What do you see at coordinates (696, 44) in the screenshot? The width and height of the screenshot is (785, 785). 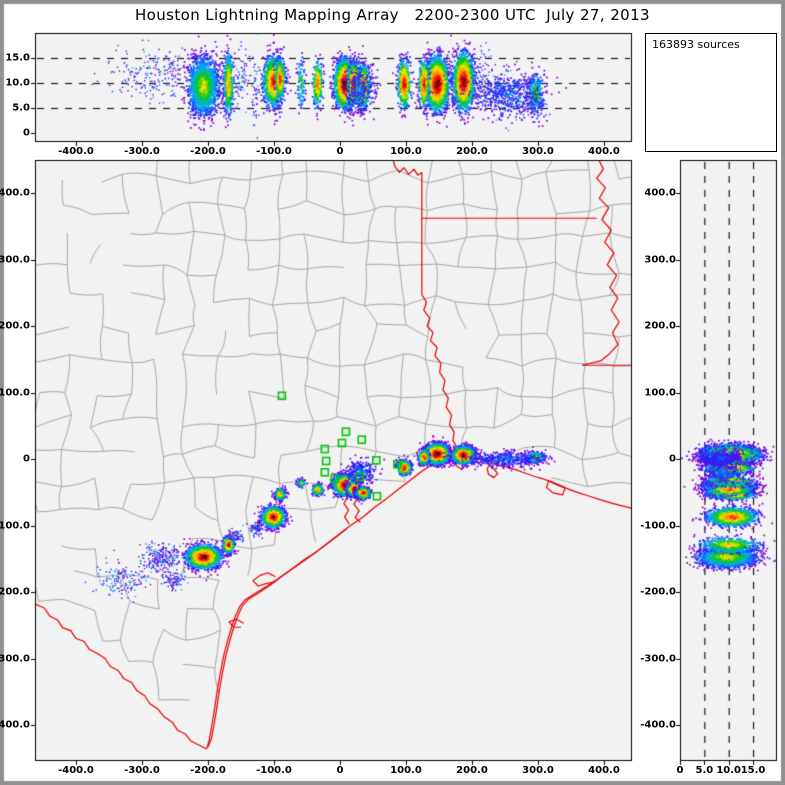 I see `source-count-label: 163893 sources` at bounding box center [696, 44].